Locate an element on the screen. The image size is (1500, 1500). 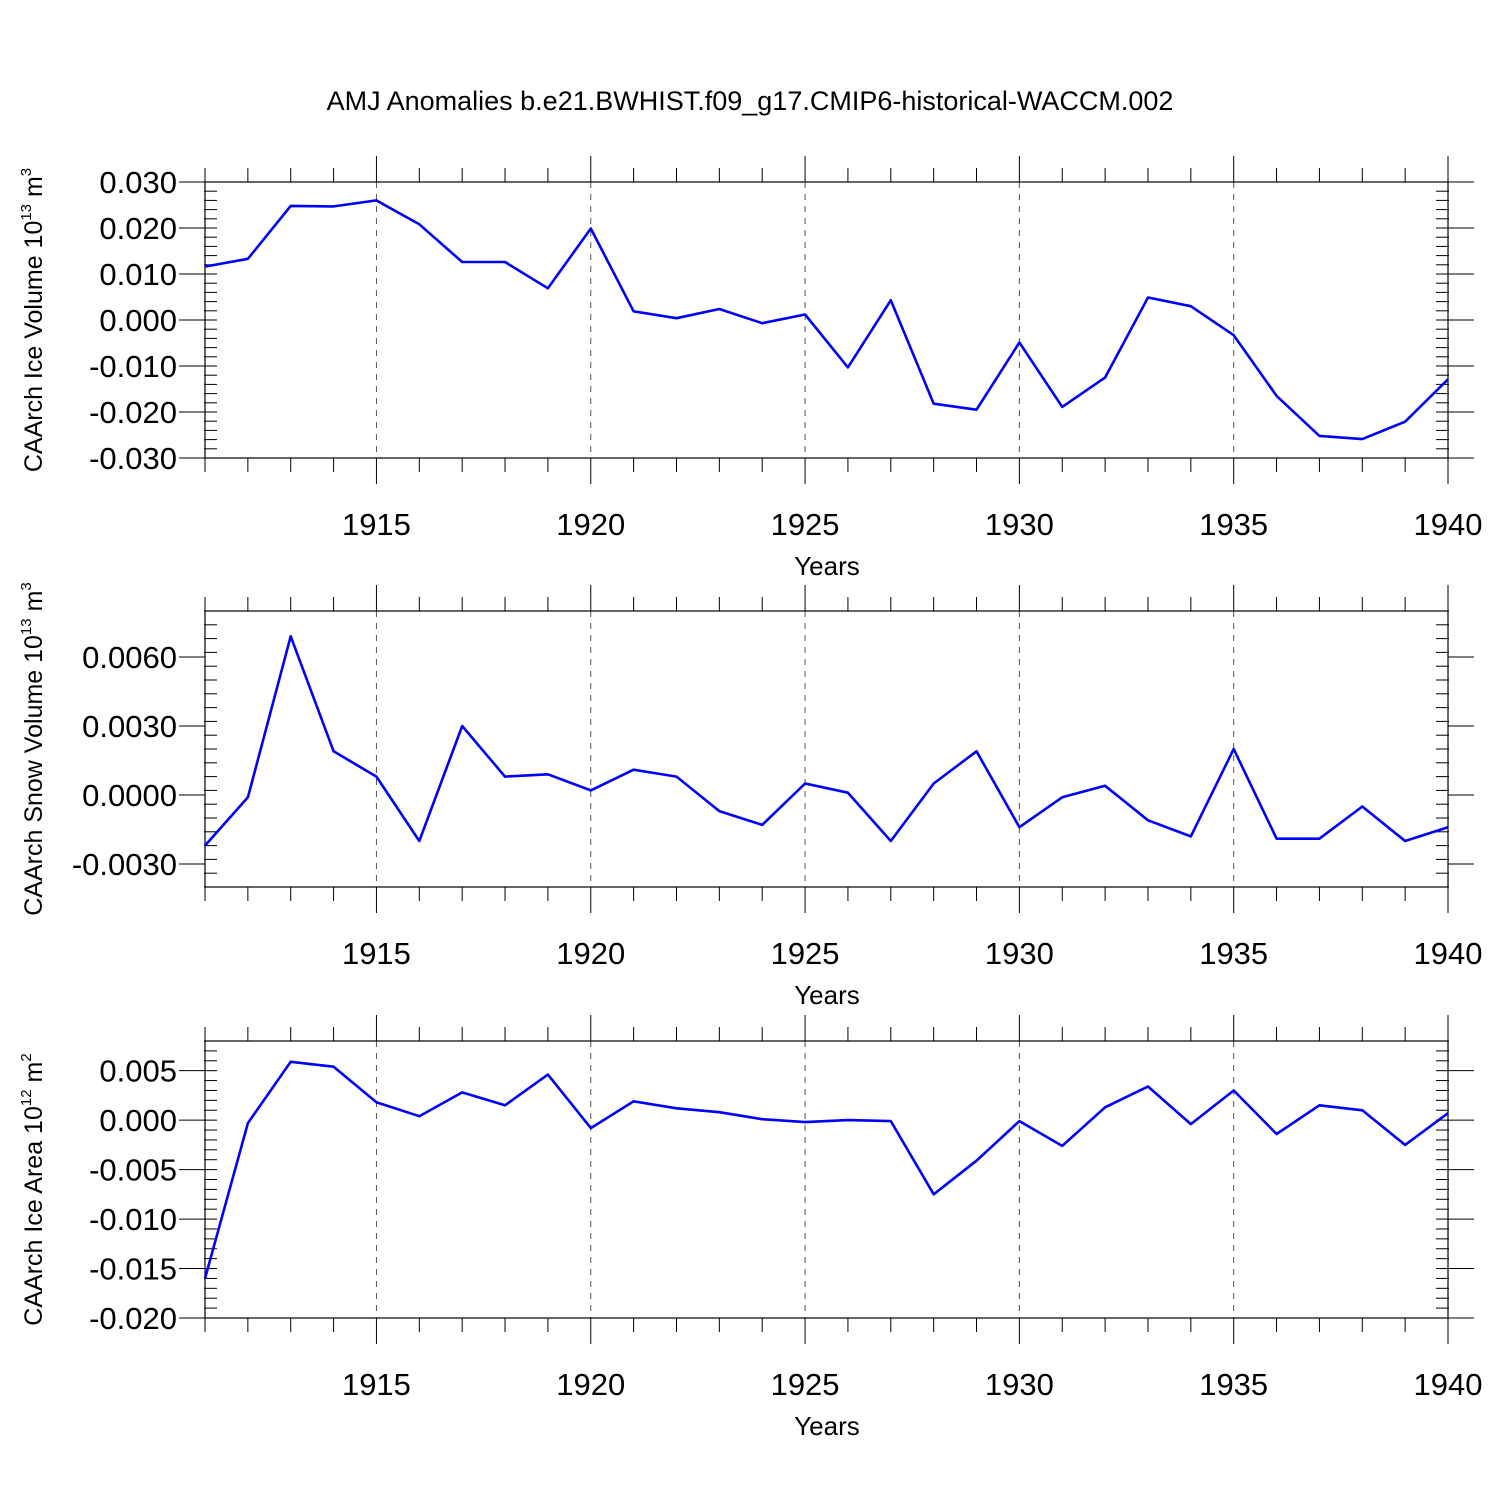
y-tick-label: 0.0060 is located at coordinates (129, 657).